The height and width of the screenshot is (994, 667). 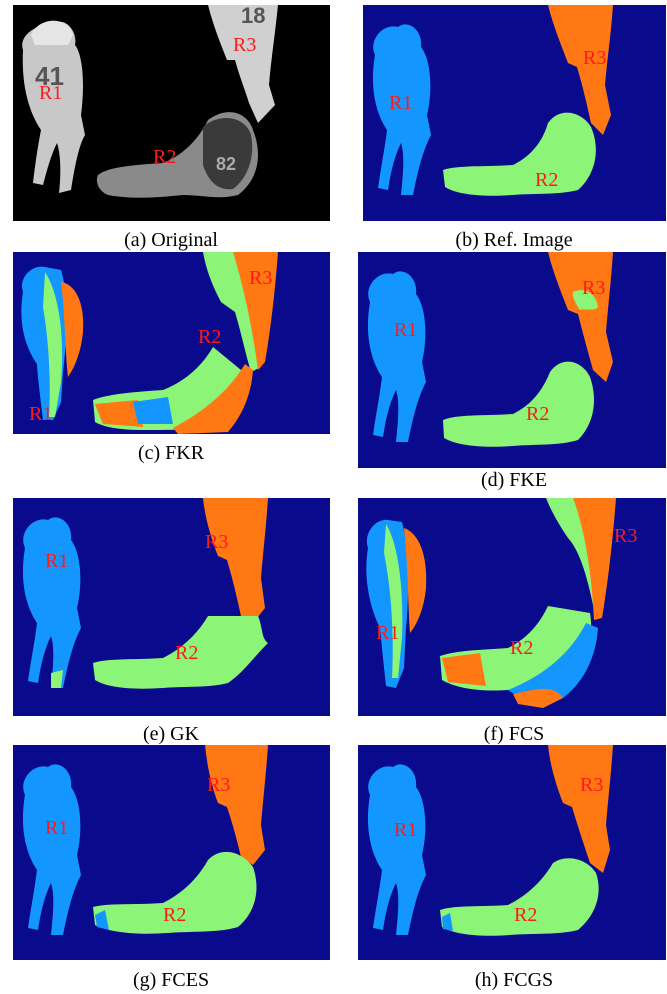 I want to click on panel-fces: R1 R2 R3, so click(x=171, y=852).